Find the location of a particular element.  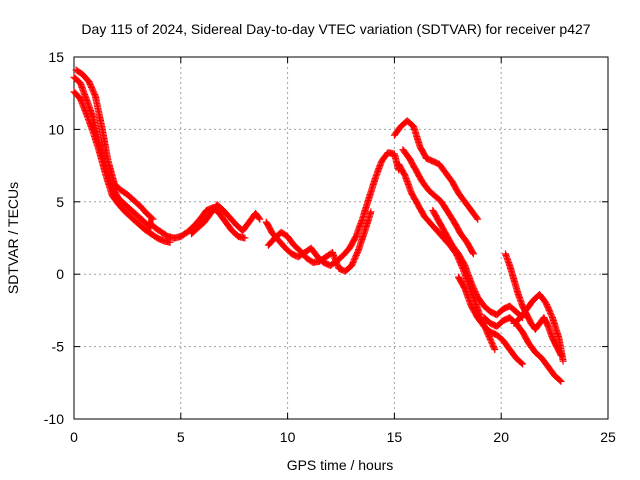

x-tick-label: 5 is located at coordinates (181, 437).